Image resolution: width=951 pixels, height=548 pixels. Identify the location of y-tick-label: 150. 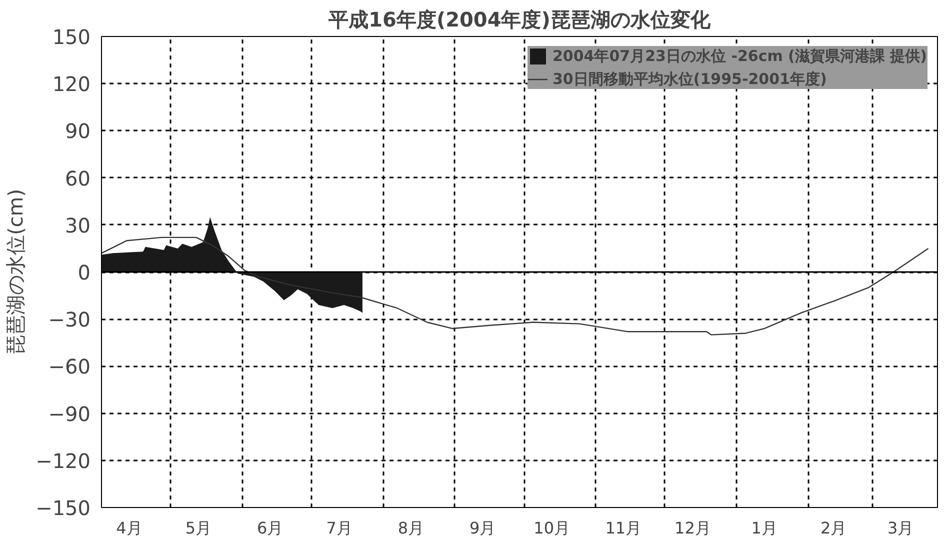
(71, 37).